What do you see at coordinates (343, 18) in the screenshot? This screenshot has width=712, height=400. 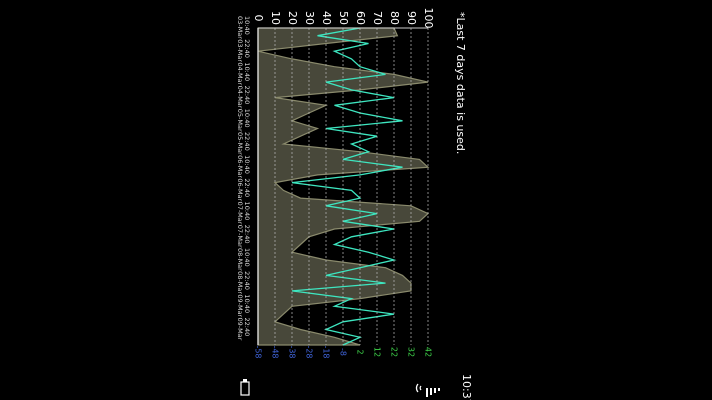 I see `y-tick-label: 50` at bounding box center [343, 18].